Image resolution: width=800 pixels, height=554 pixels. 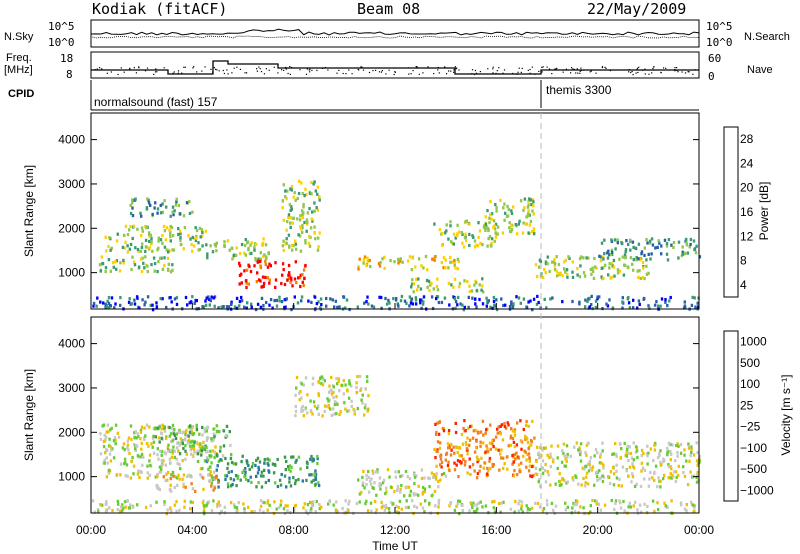 What do you see at coordinates (61, 26) in the screenshot?
I see `nsky-tick-high: 10^5` at bounding box center [61, 26].